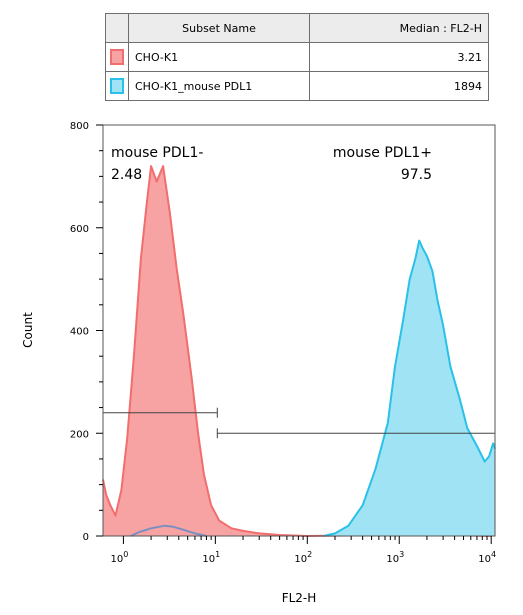 The width and height of the screenshot is (523, 615). What do you see at coordinates (299, 598) in the screenshot?
I see `x-axis-title: FL2-H` at bounding box center [299, 598].